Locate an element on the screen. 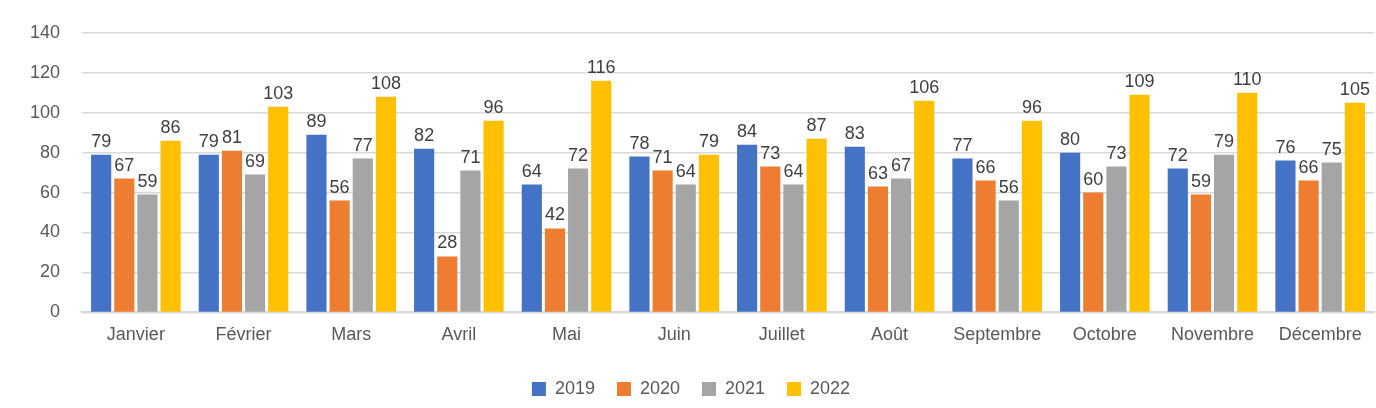 Image resolution: width=1376 pixels, height=408 pixels. x-tick-label: Juin is located at coordinates (674, 334).